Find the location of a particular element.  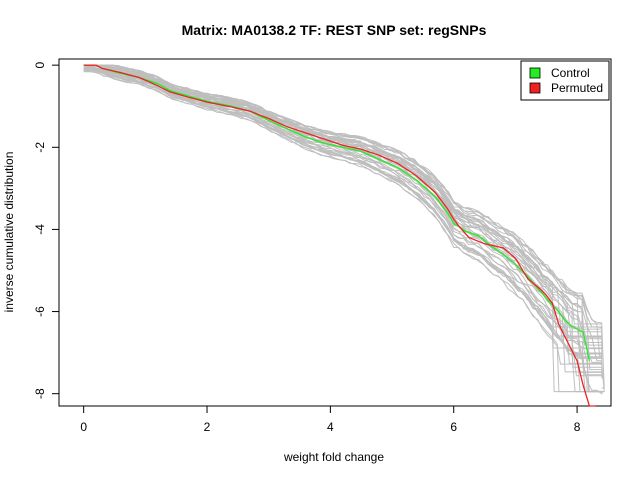

x-axis-label: weight fold change is located at coordinates (333, 457).